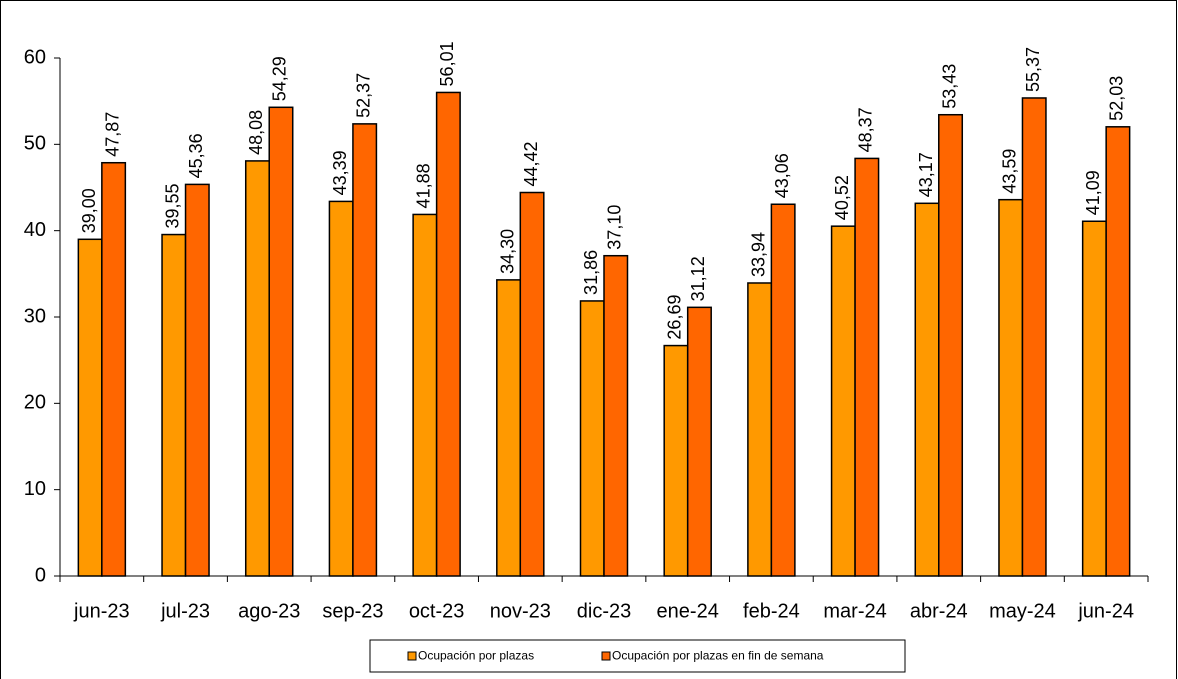 This screenshot has width=1178, height=679. What do you see at coordinates (758, 254) in the screenshot?
I see `value-label: 33,94` at bounding box center [758, 254].